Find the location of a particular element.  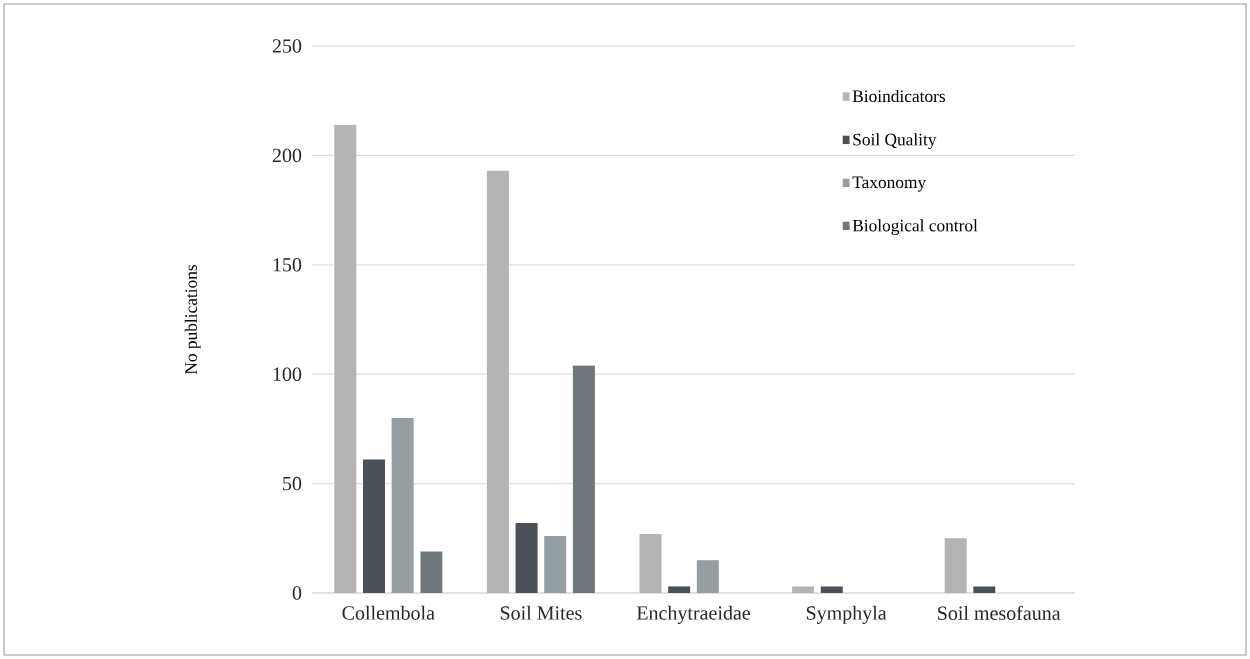

y-tick-label: 100 is located at coordinates (287, 374).